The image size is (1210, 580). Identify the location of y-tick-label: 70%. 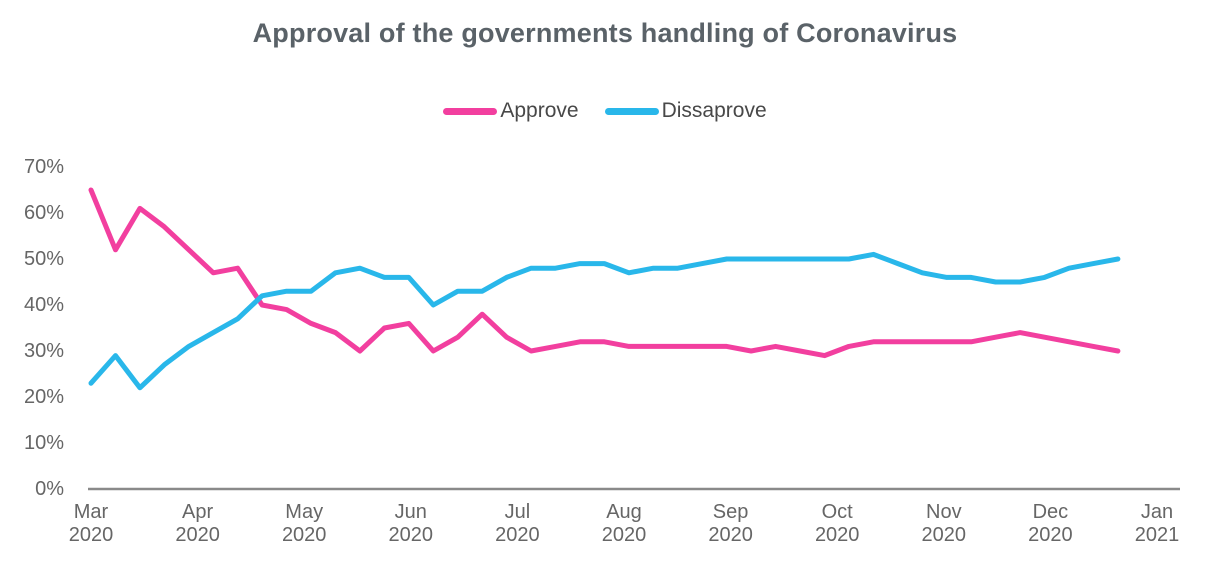
(43, 167).